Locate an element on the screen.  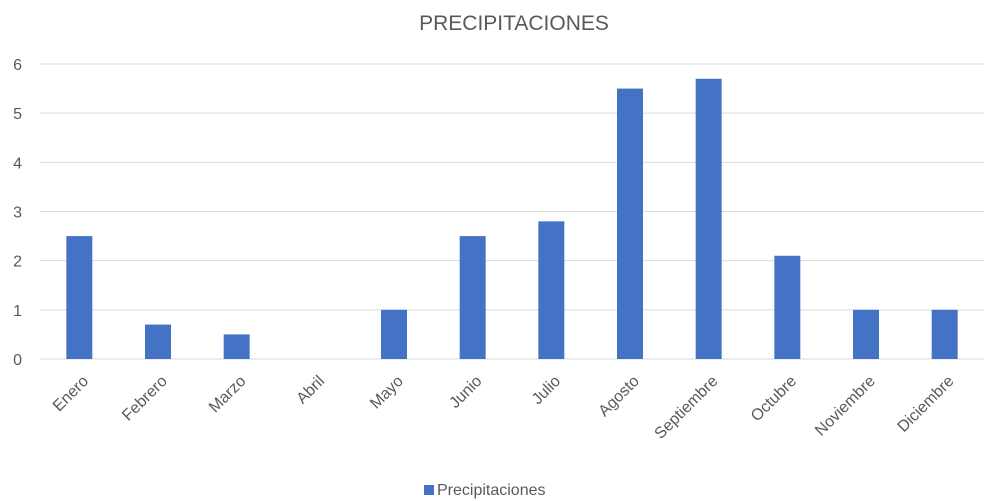
y-tick-label: 6 is located at coordinates (17, 65).